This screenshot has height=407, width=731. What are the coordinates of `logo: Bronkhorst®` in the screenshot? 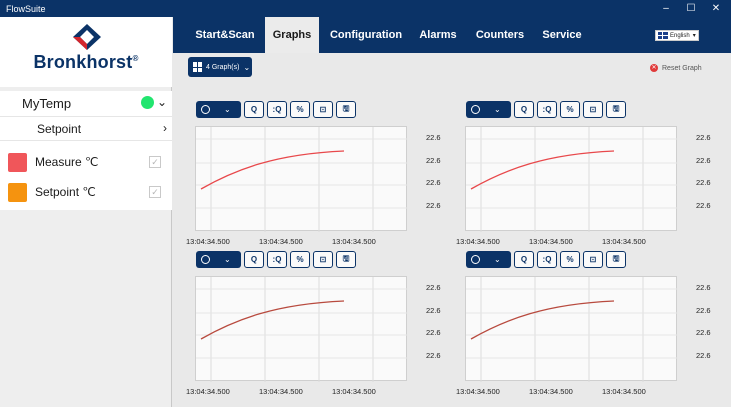 It's located at (86, 52).